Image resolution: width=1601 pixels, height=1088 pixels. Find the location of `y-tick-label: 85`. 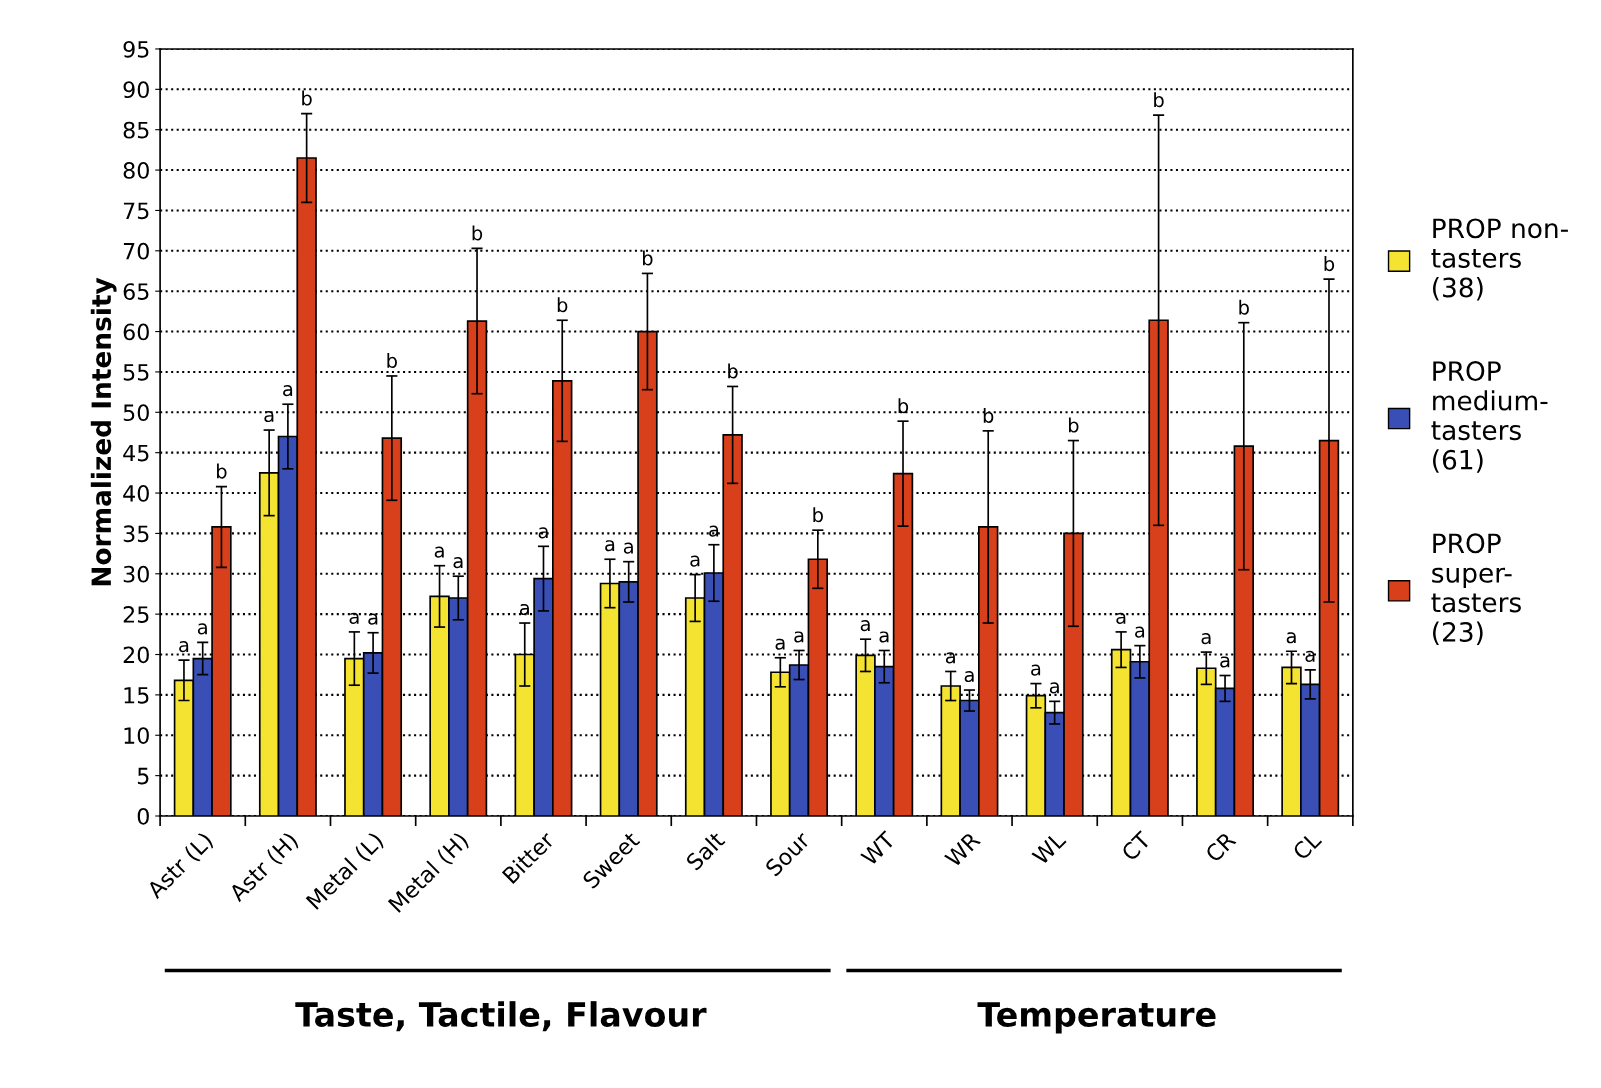

y-tick-label: 85 is located at coordinates (136, 130).